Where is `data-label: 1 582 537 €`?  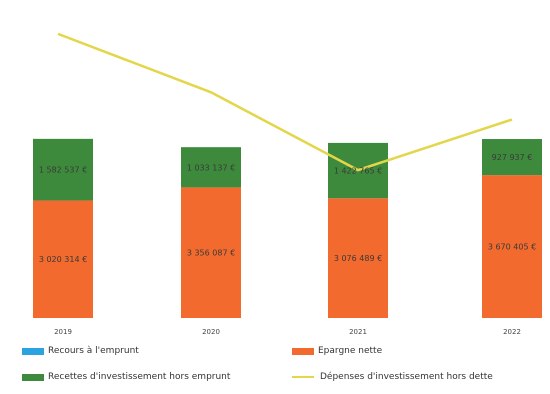
data-label: 1 582 537 € is located at coordinates (63, 170).